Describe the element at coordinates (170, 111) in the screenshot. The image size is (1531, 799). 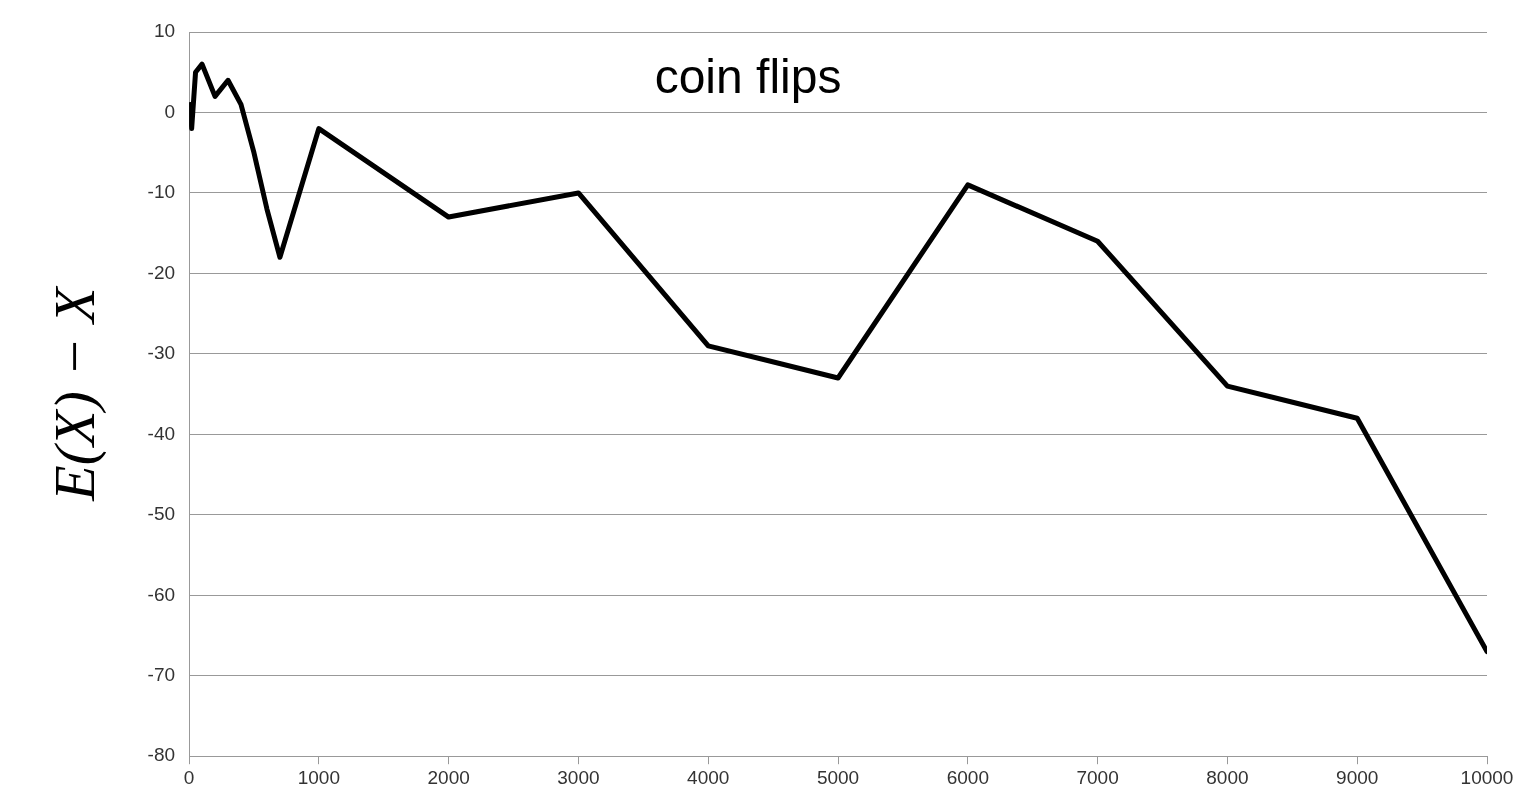
I see `y-tick-label: 0` at that location.